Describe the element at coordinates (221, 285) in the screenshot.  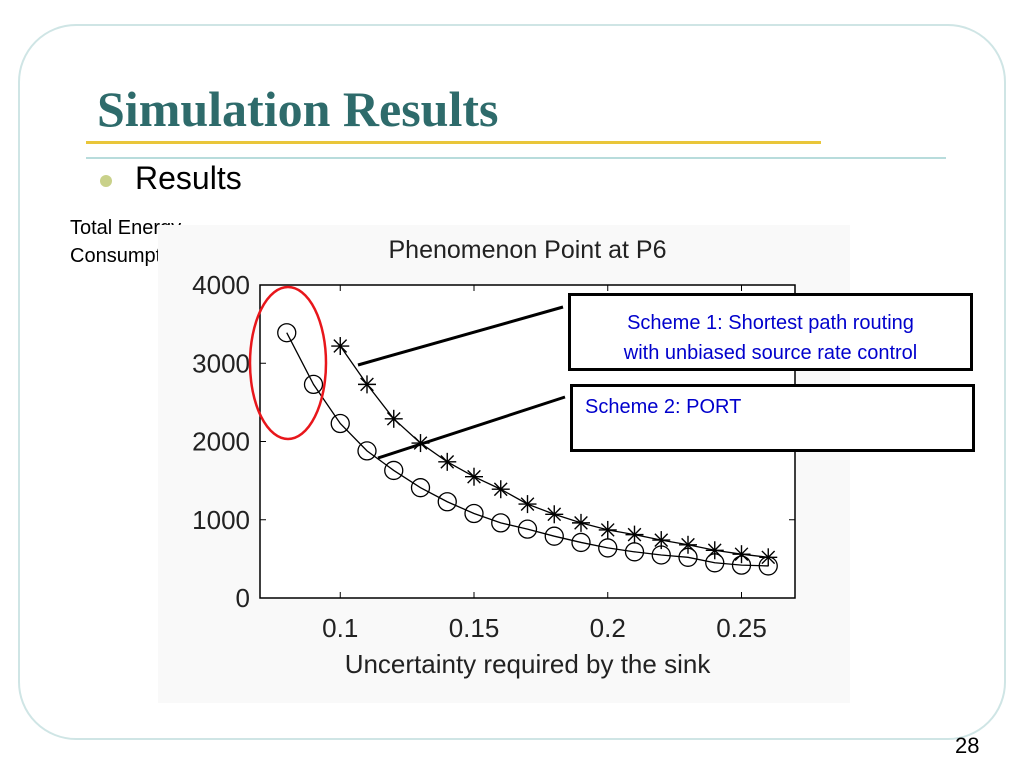
I see `y-tick-label: 4000` at that location.